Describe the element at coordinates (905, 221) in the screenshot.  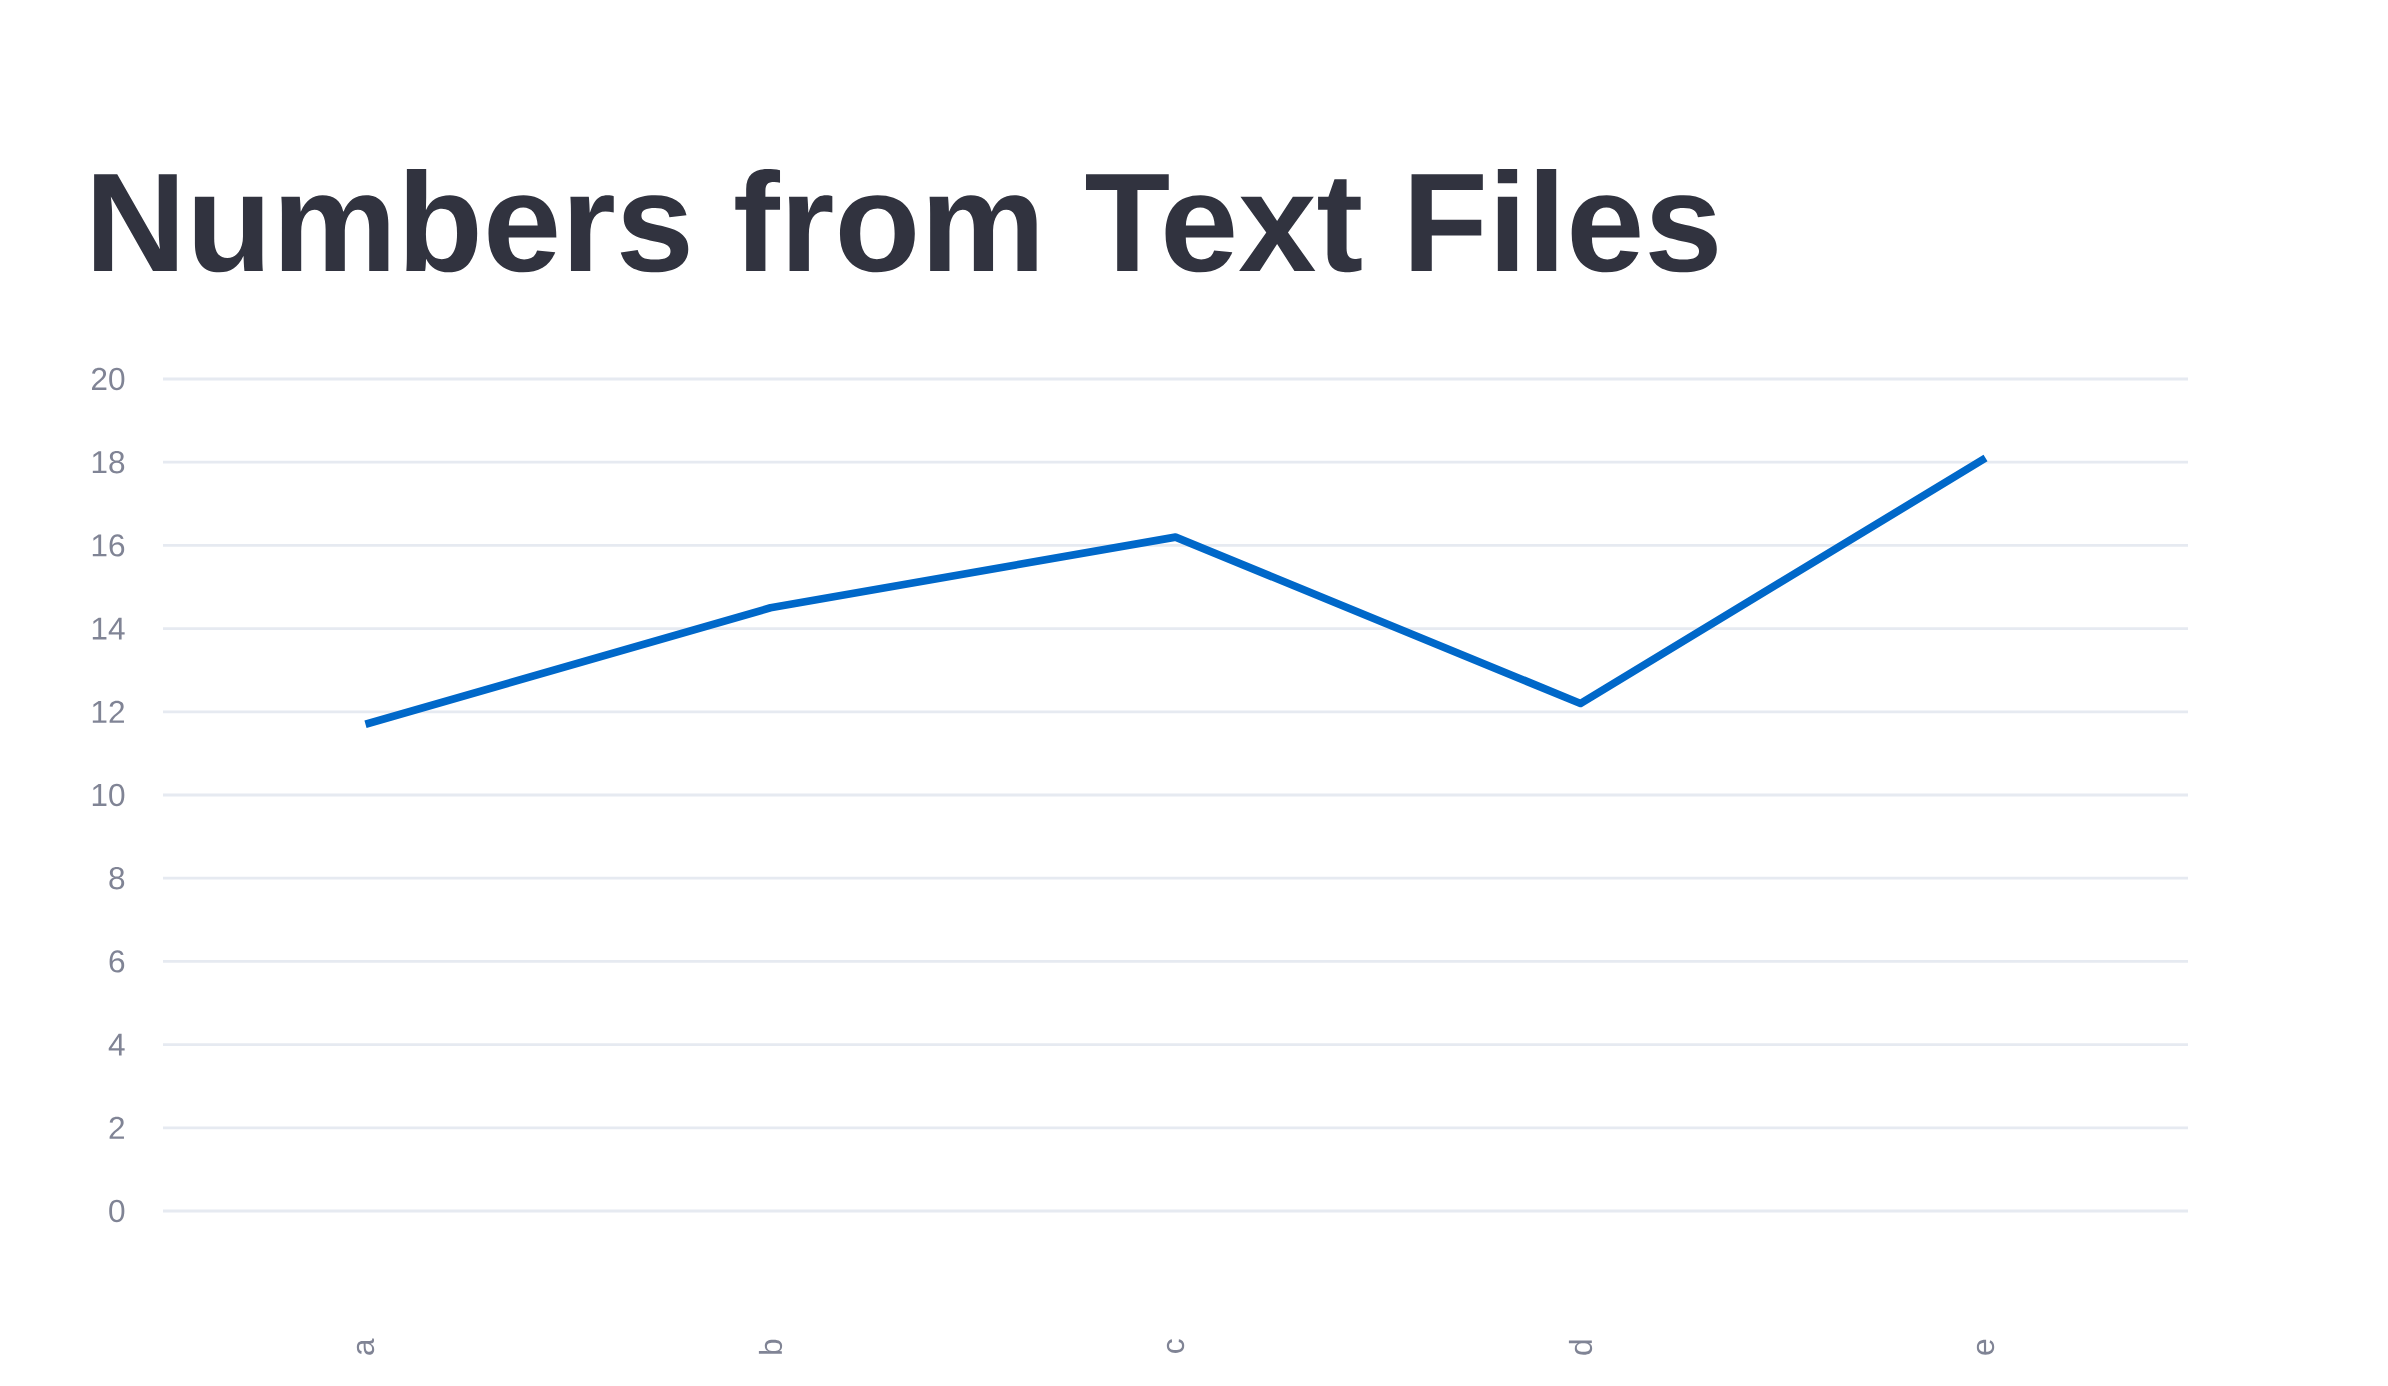
I see `chart-title: Numbers from Text Files` at that location.